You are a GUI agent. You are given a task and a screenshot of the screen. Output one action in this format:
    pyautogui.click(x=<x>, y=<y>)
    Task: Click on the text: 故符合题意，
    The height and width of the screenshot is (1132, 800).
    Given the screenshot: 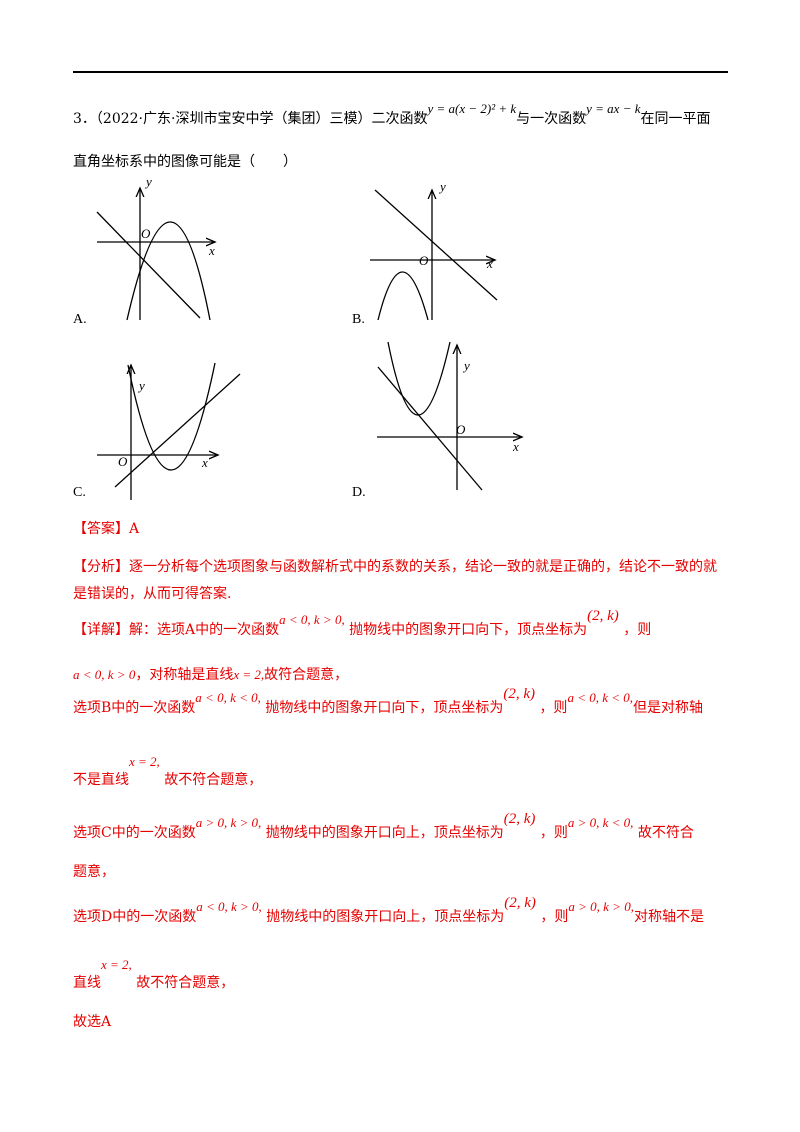 What is the action you would take?
    pyautogui.click(x=306, y=675)
    